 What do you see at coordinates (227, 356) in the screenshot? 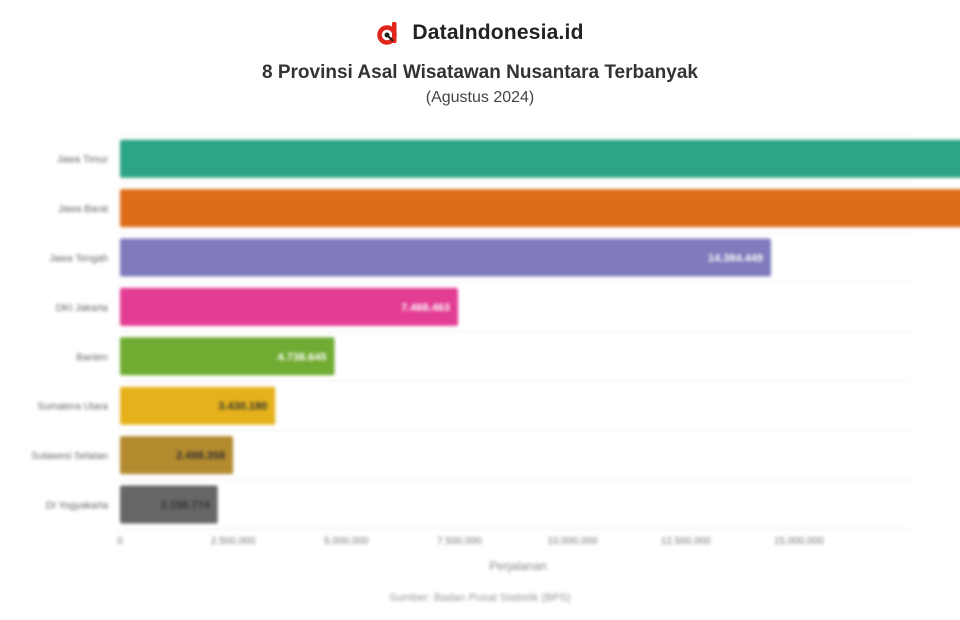
I see `bar-banten` at bounding box center [227, 356].